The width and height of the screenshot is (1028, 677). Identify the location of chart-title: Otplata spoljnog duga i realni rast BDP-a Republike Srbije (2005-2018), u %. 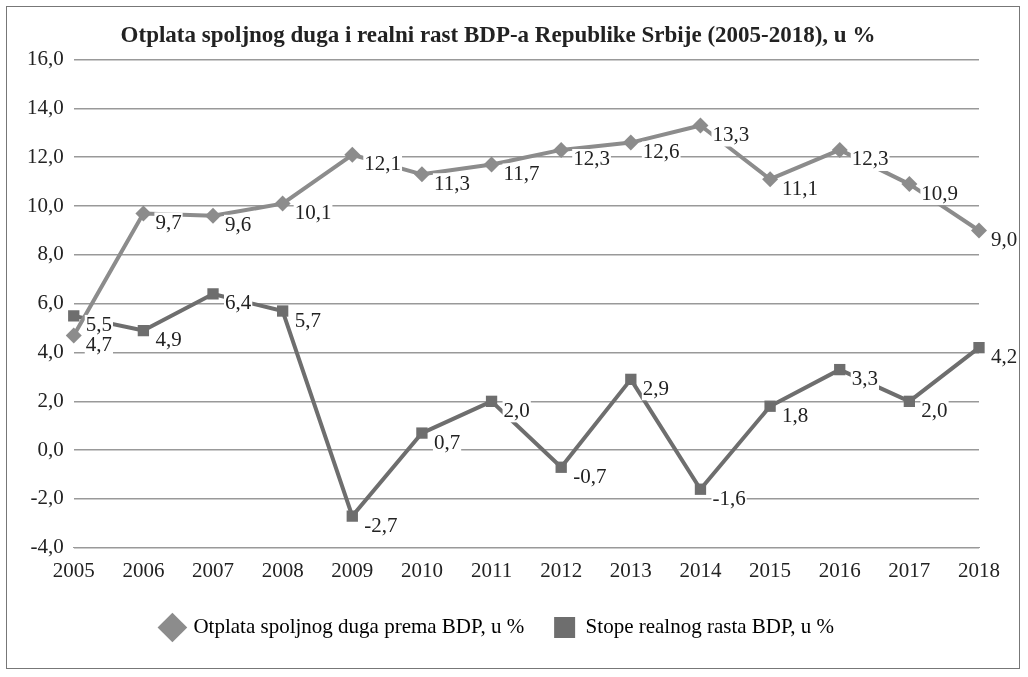
(498, 34).